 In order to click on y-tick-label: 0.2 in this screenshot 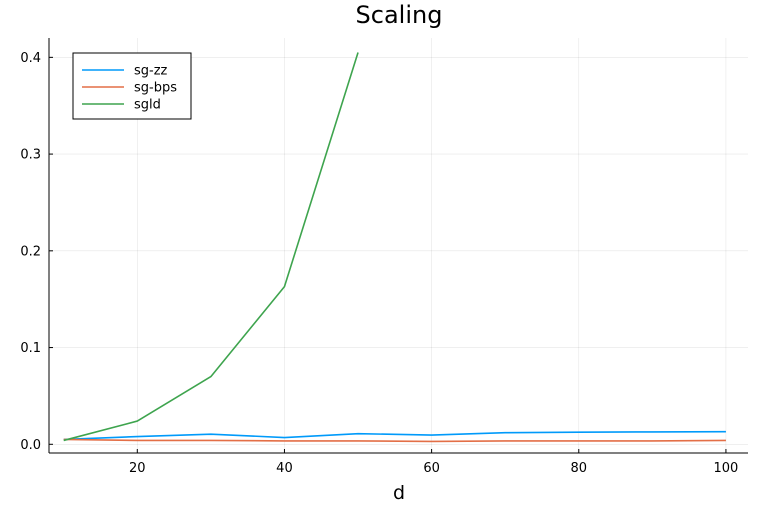, I will do `click(30, 251)`.